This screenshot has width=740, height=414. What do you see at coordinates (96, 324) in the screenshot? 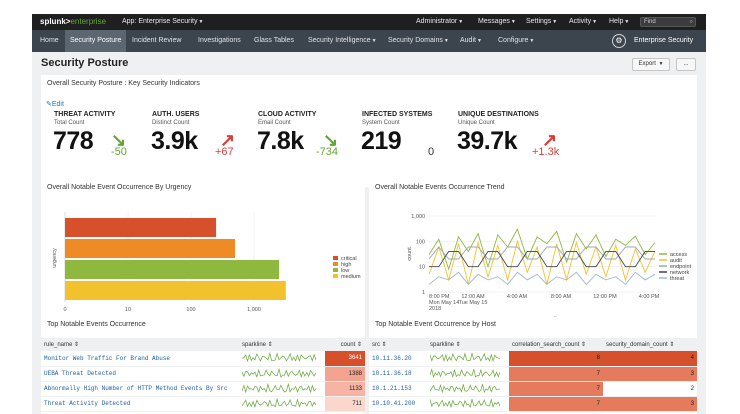
I see `top-events-title: Top Notable Events Occurrence` at bounding box center [96, 324].